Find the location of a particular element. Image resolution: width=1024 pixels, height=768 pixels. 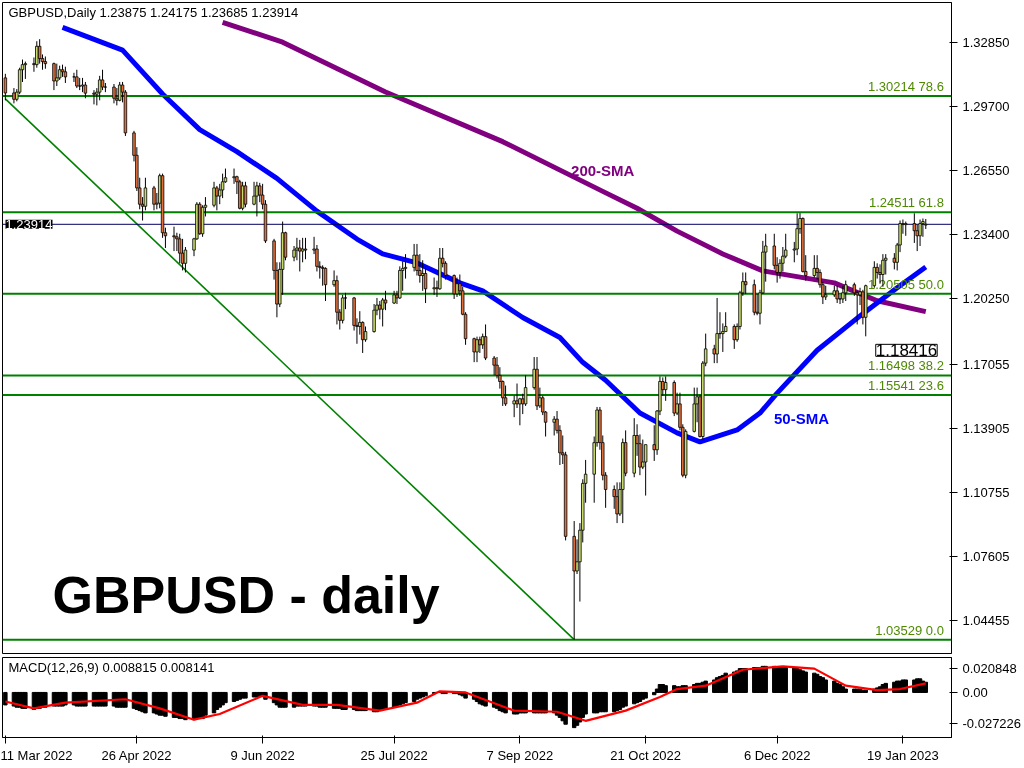

x-tick-label: 6 Dec 2022 is located at coordinates (777, 755).